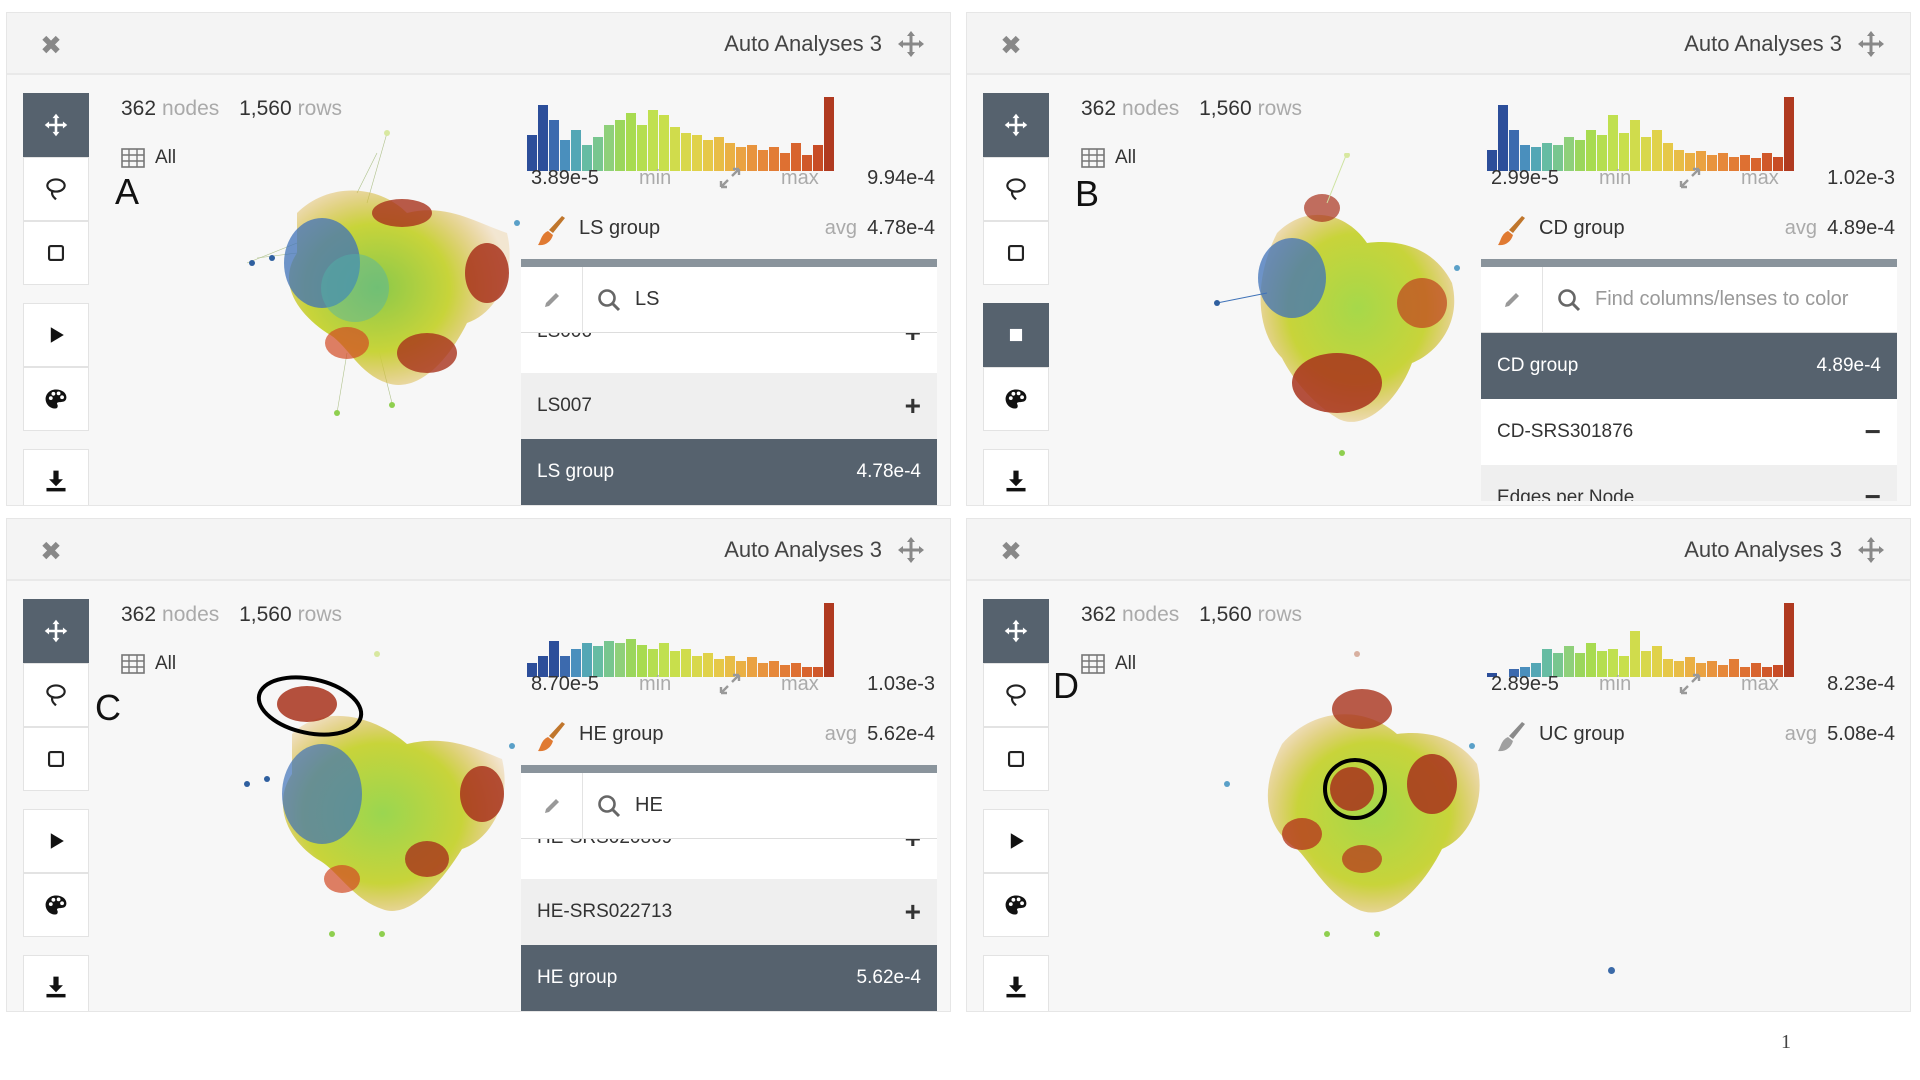 The image size is (1920, 1080). I want to click on search-icon, so click(609, 806).